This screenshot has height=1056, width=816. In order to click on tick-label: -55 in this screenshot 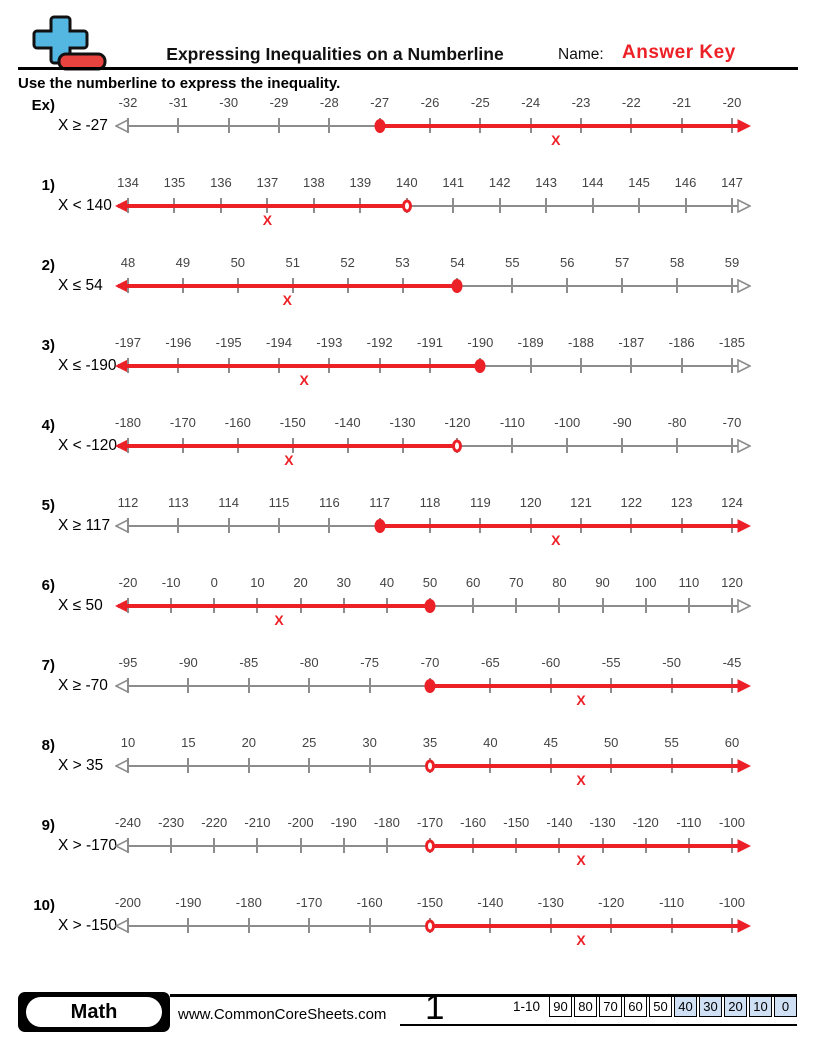, I will do `click(611, 662)`.